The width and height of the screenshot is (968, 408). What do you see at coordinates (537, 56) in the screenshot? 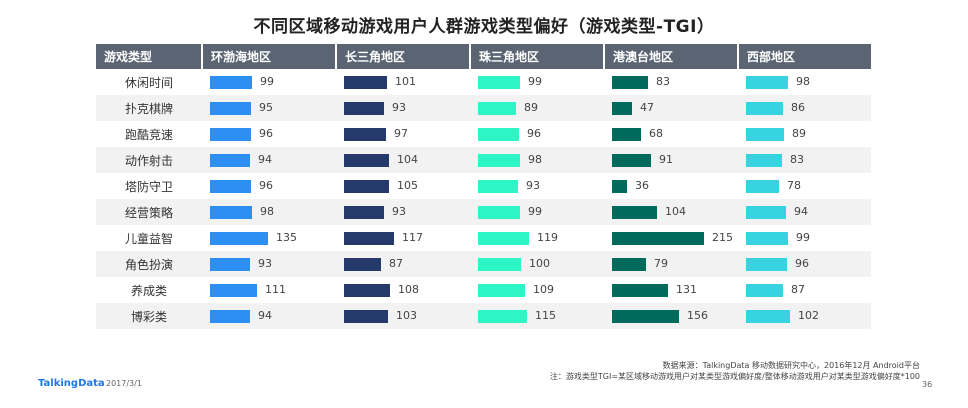
I see `header-series: 珠三角地区` at bounding box center [537, 56].